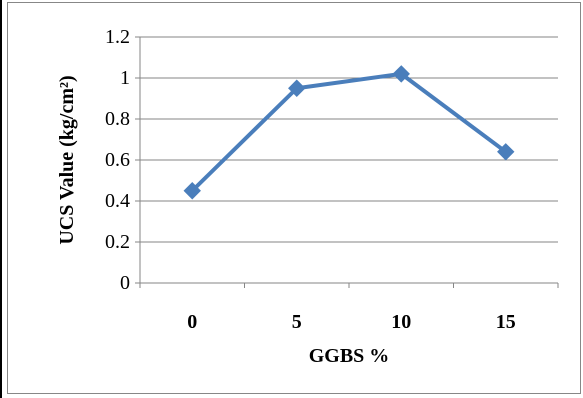  I want to click on x-tick-labels: 0 5 10 15, so click(351, 322).